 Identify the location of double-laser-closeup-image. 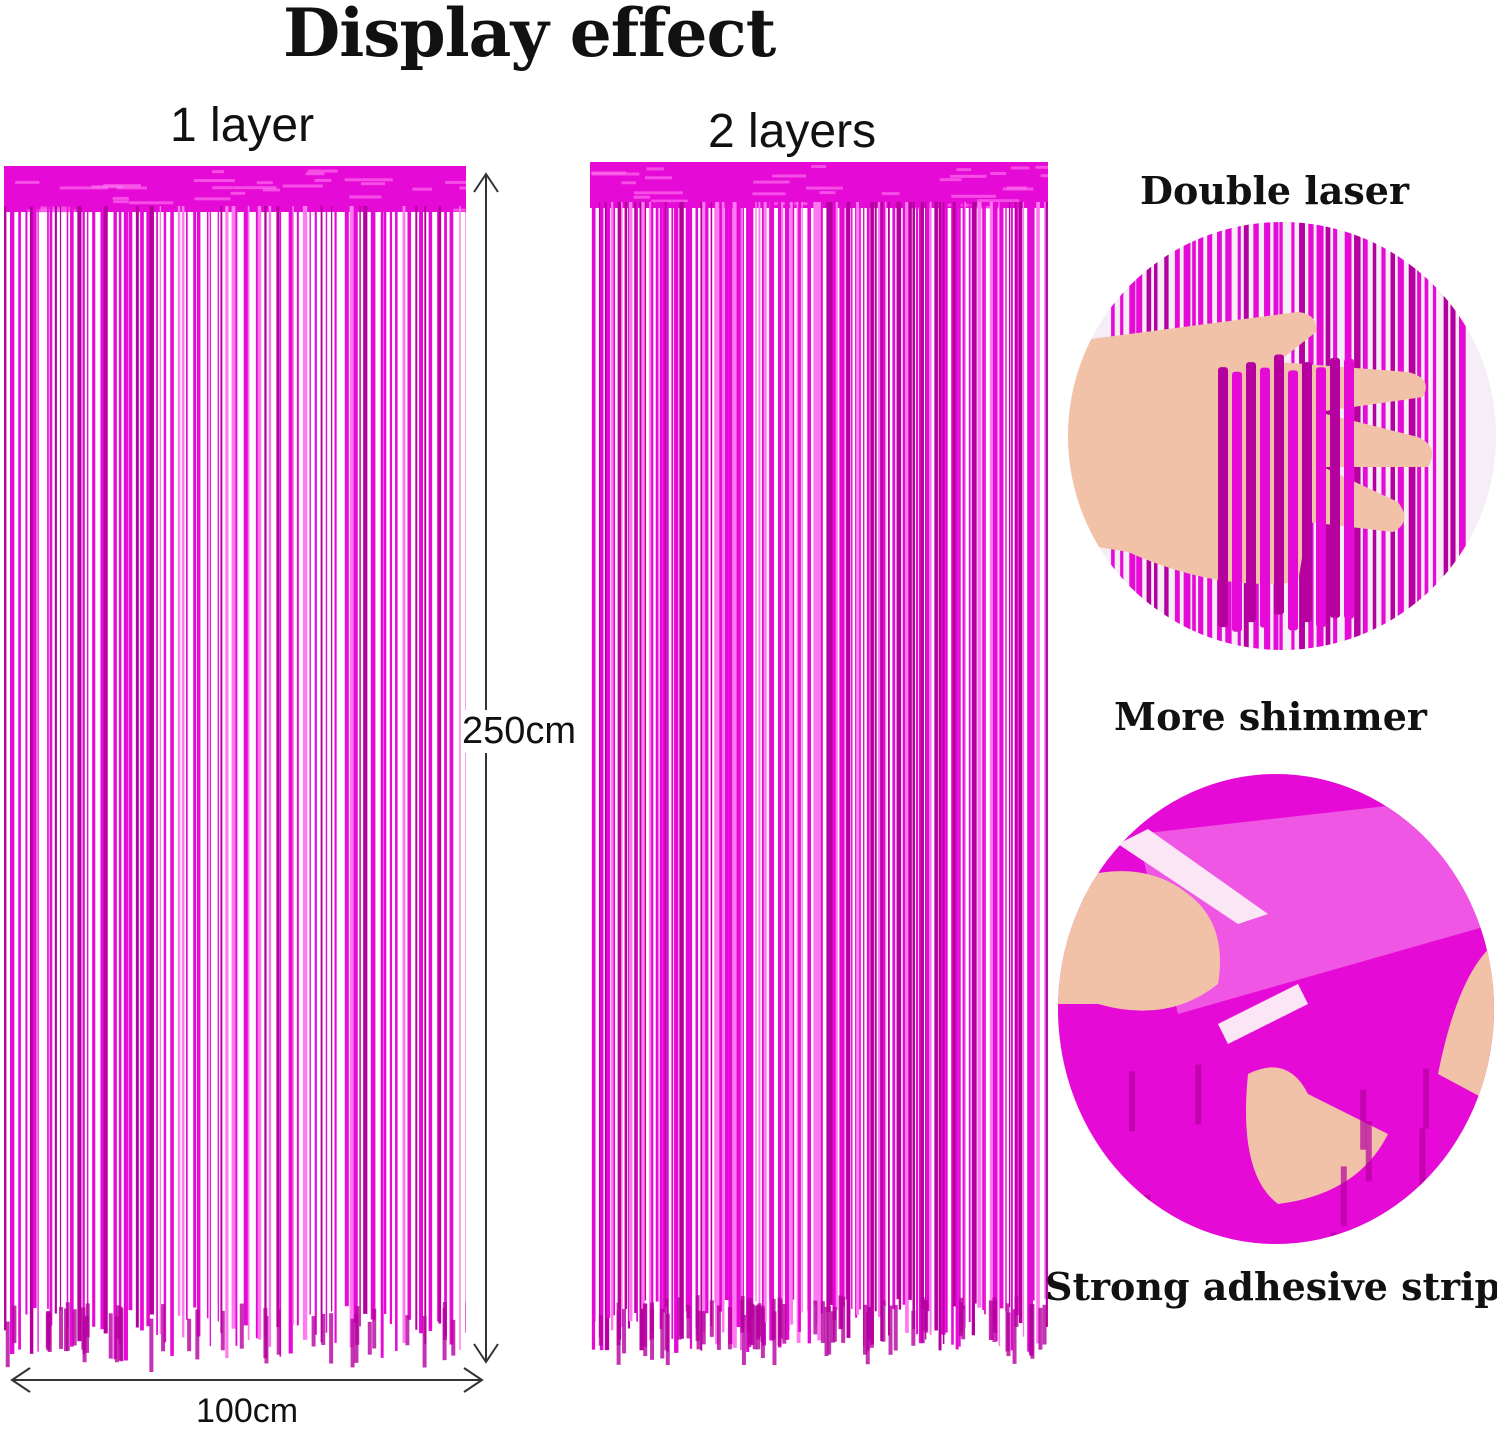
(1282, 436).